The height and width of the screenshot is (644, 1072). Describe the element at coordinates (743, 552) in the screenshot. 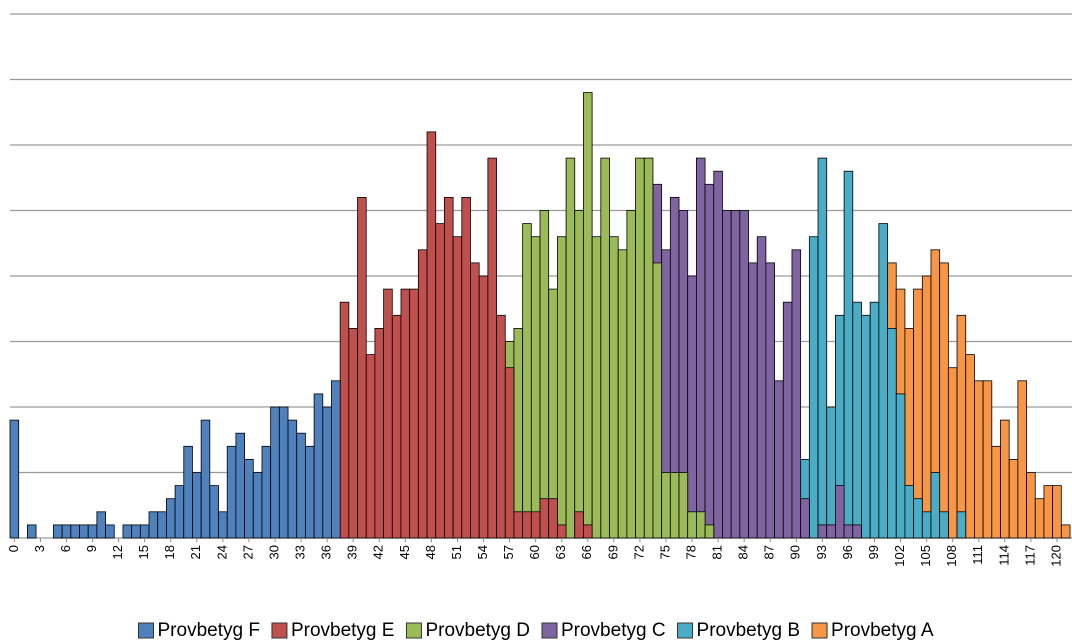

I see `x-tick-label: 84` at that location.